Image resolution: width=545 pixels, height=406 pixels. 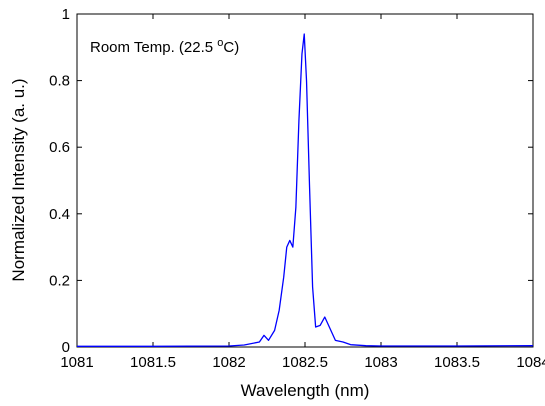 What do you see at coordinates (59, 147) in the screenshot?
I see `y-tick-label: 0.6` at bounding box center [59, 147].